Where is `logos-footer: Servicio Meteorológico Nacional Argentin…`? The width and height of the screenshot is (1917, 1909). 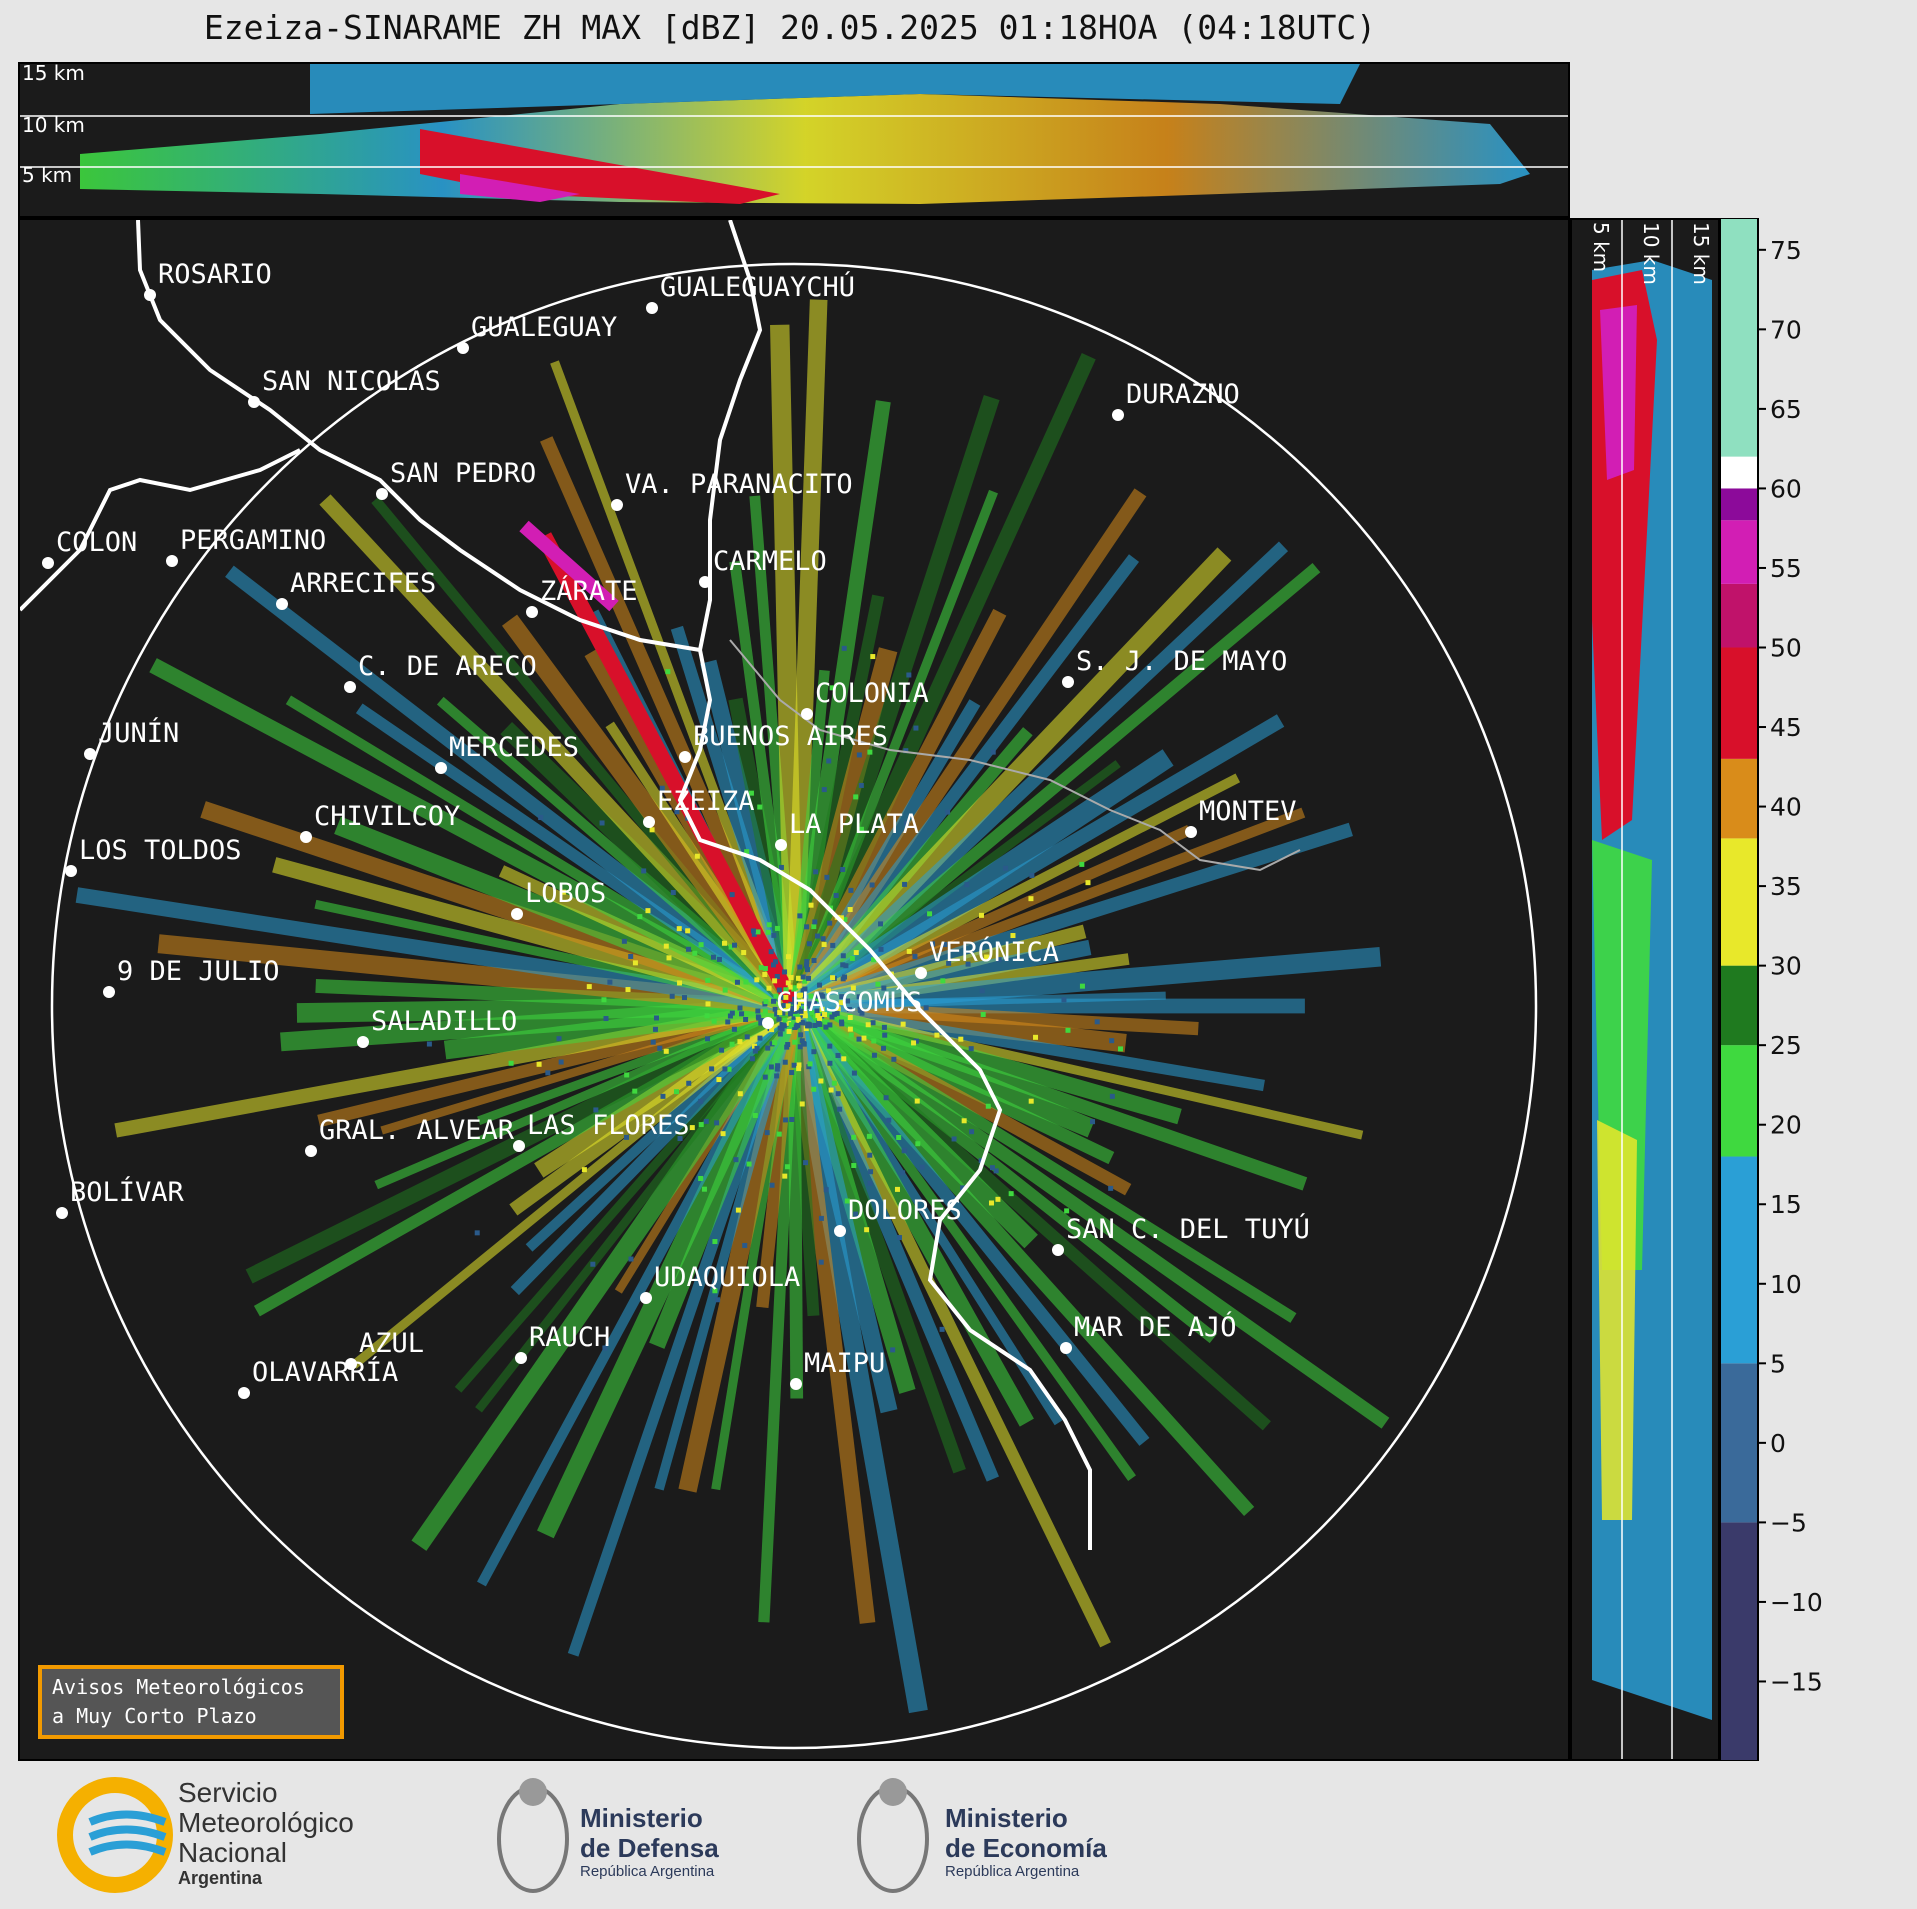 logos-footer: Servicio Meteorológico Nacional Argentin… is located at coordinates (582, 1835).